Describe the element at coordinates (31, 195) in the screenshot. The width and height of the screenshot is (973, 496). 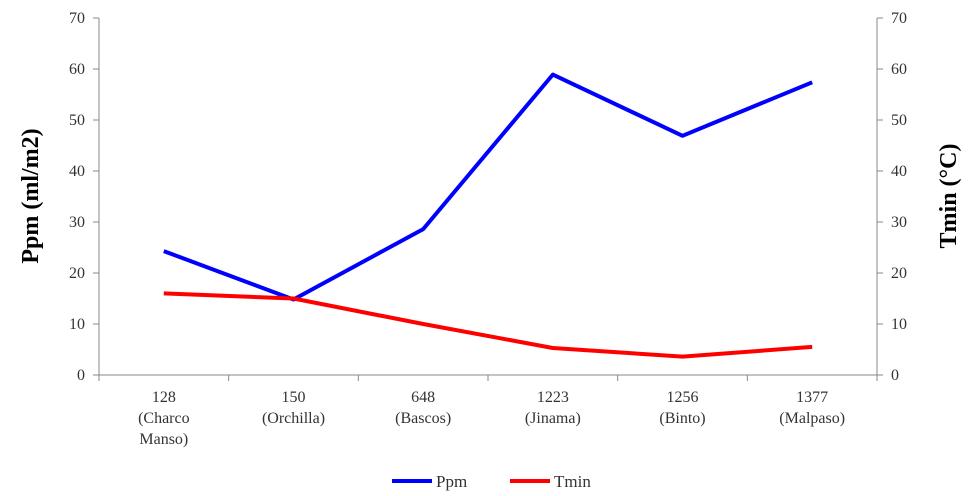
I see `left-axis-title: Ppm (ml/m2)` at that location.